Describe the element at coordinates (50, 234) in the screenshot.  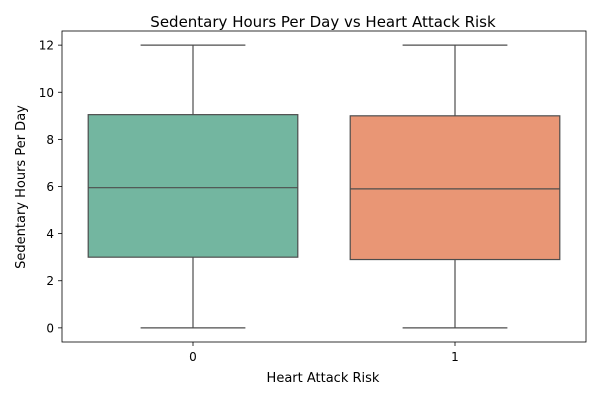
I see `y-tick-label: 4` at that location.